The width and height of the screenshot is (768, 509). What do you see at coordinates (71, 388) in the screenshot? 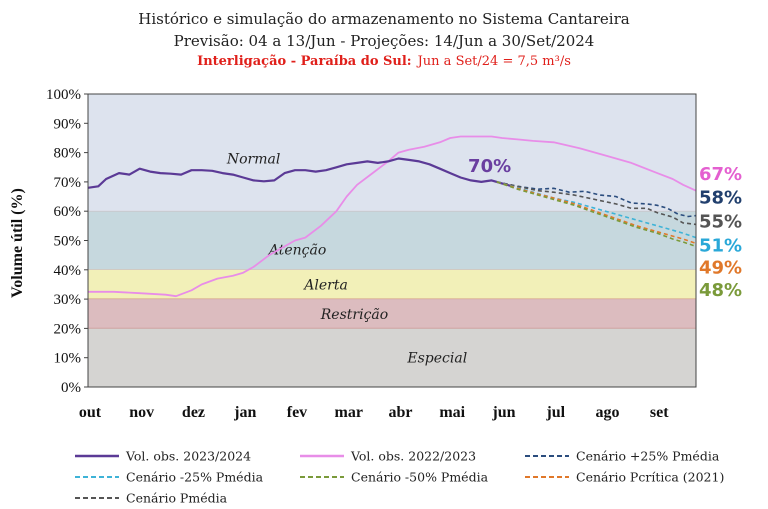
I see `y-tick-label-0: 0%` at bounding box center [71, 388].